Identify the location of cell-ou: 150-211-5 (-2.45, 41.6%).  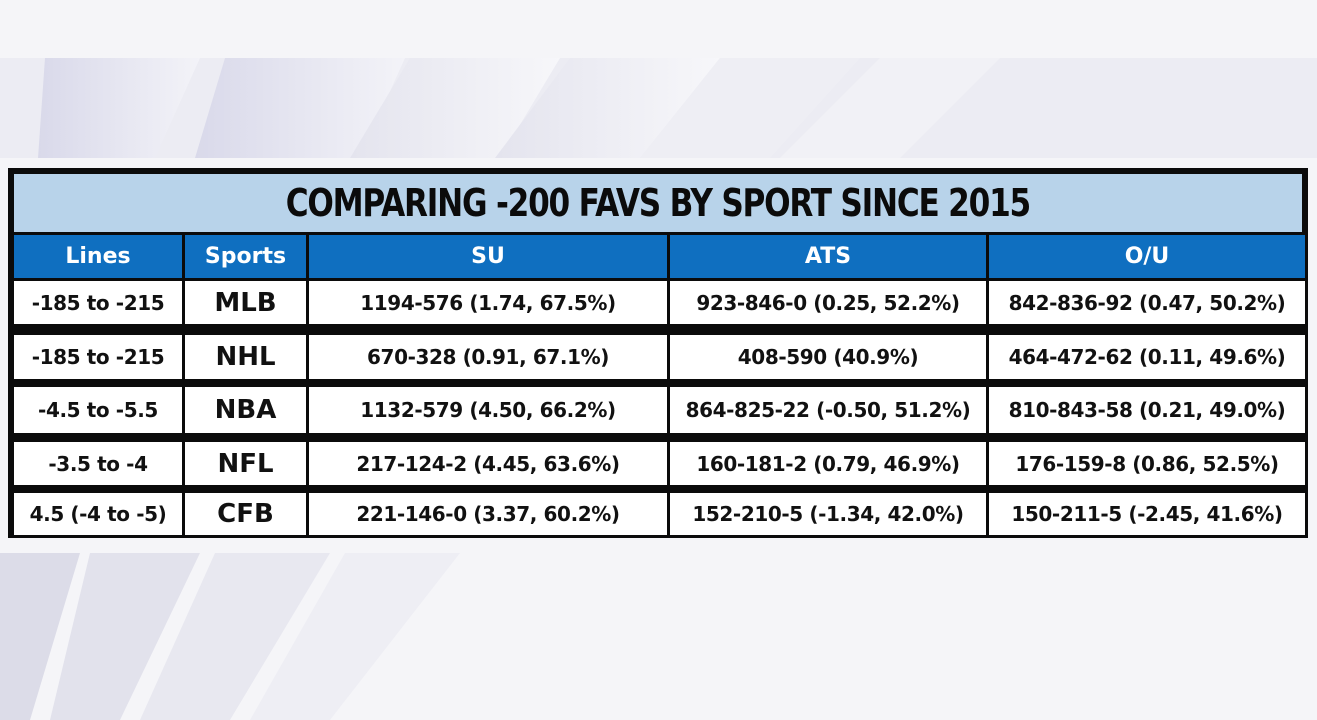
(1147, 514).